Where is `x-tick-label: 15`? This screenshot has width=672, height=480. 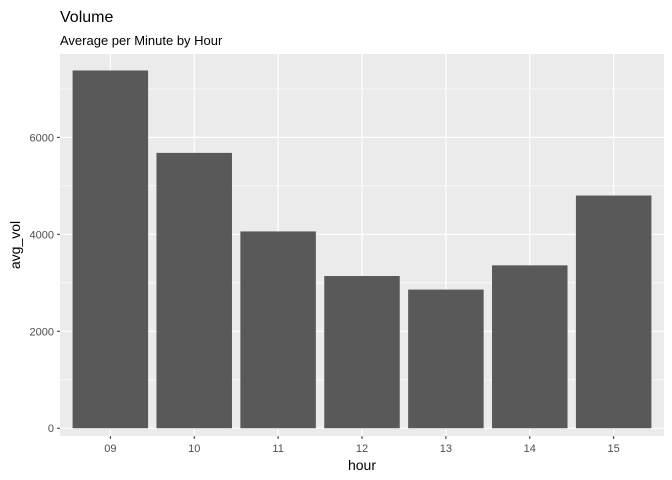 x-tick-label: 15 is located at coordinates (614, 449).